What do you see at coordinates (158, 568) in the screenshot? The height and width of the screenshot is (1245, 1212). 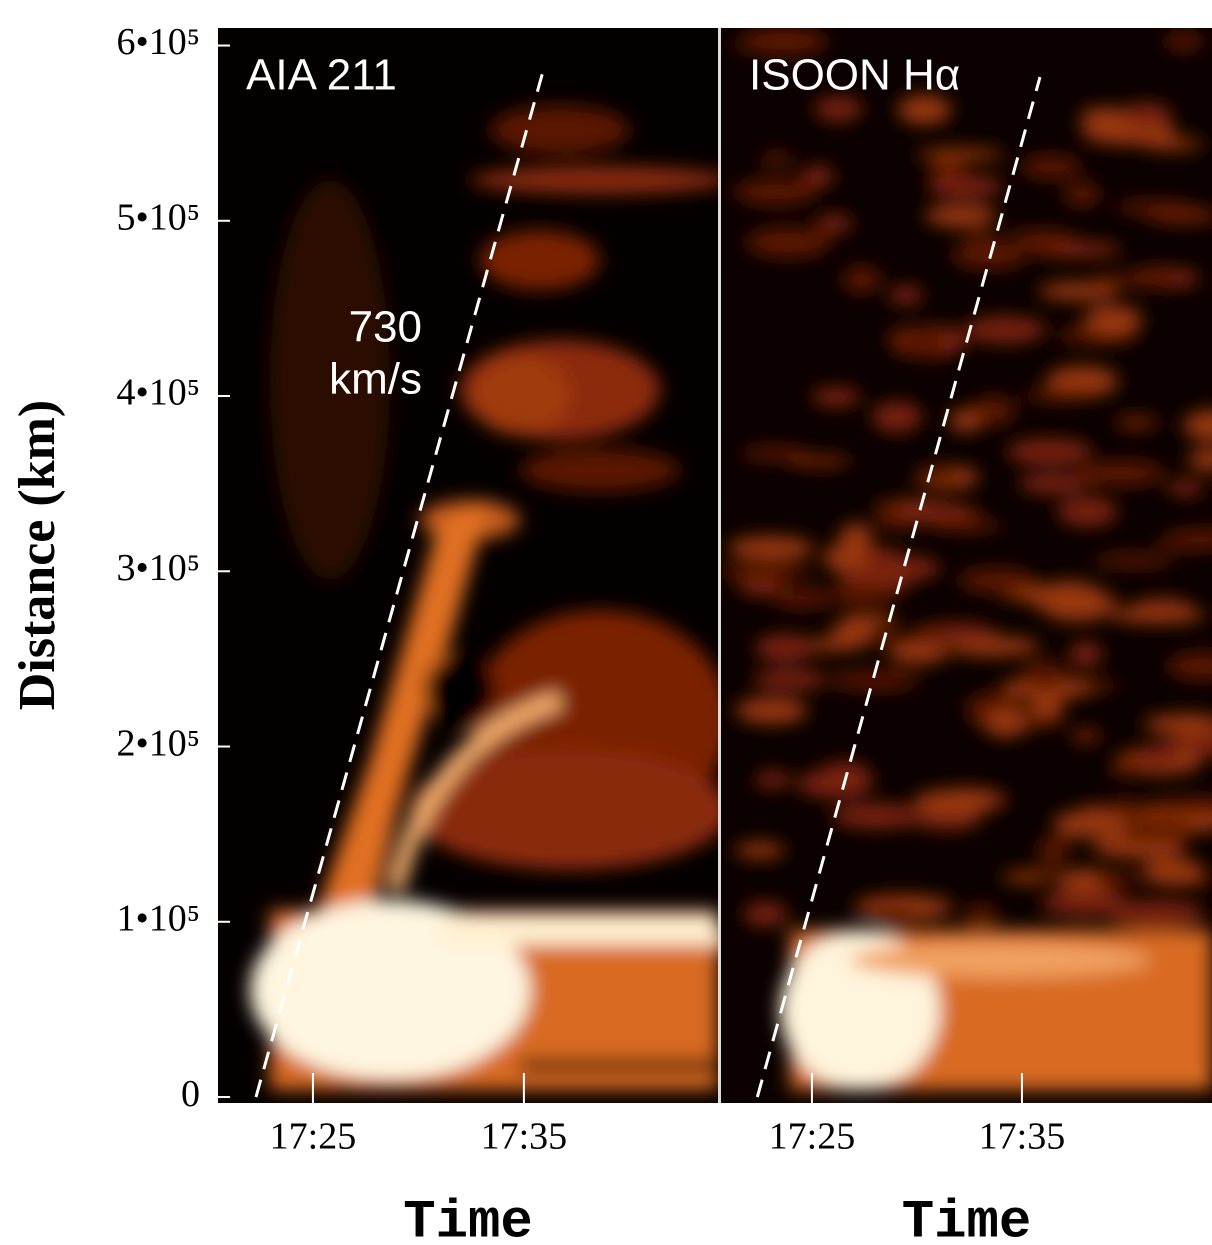 I see `y-tick-label: 3•10⁵` at bounding box center [158, 568].